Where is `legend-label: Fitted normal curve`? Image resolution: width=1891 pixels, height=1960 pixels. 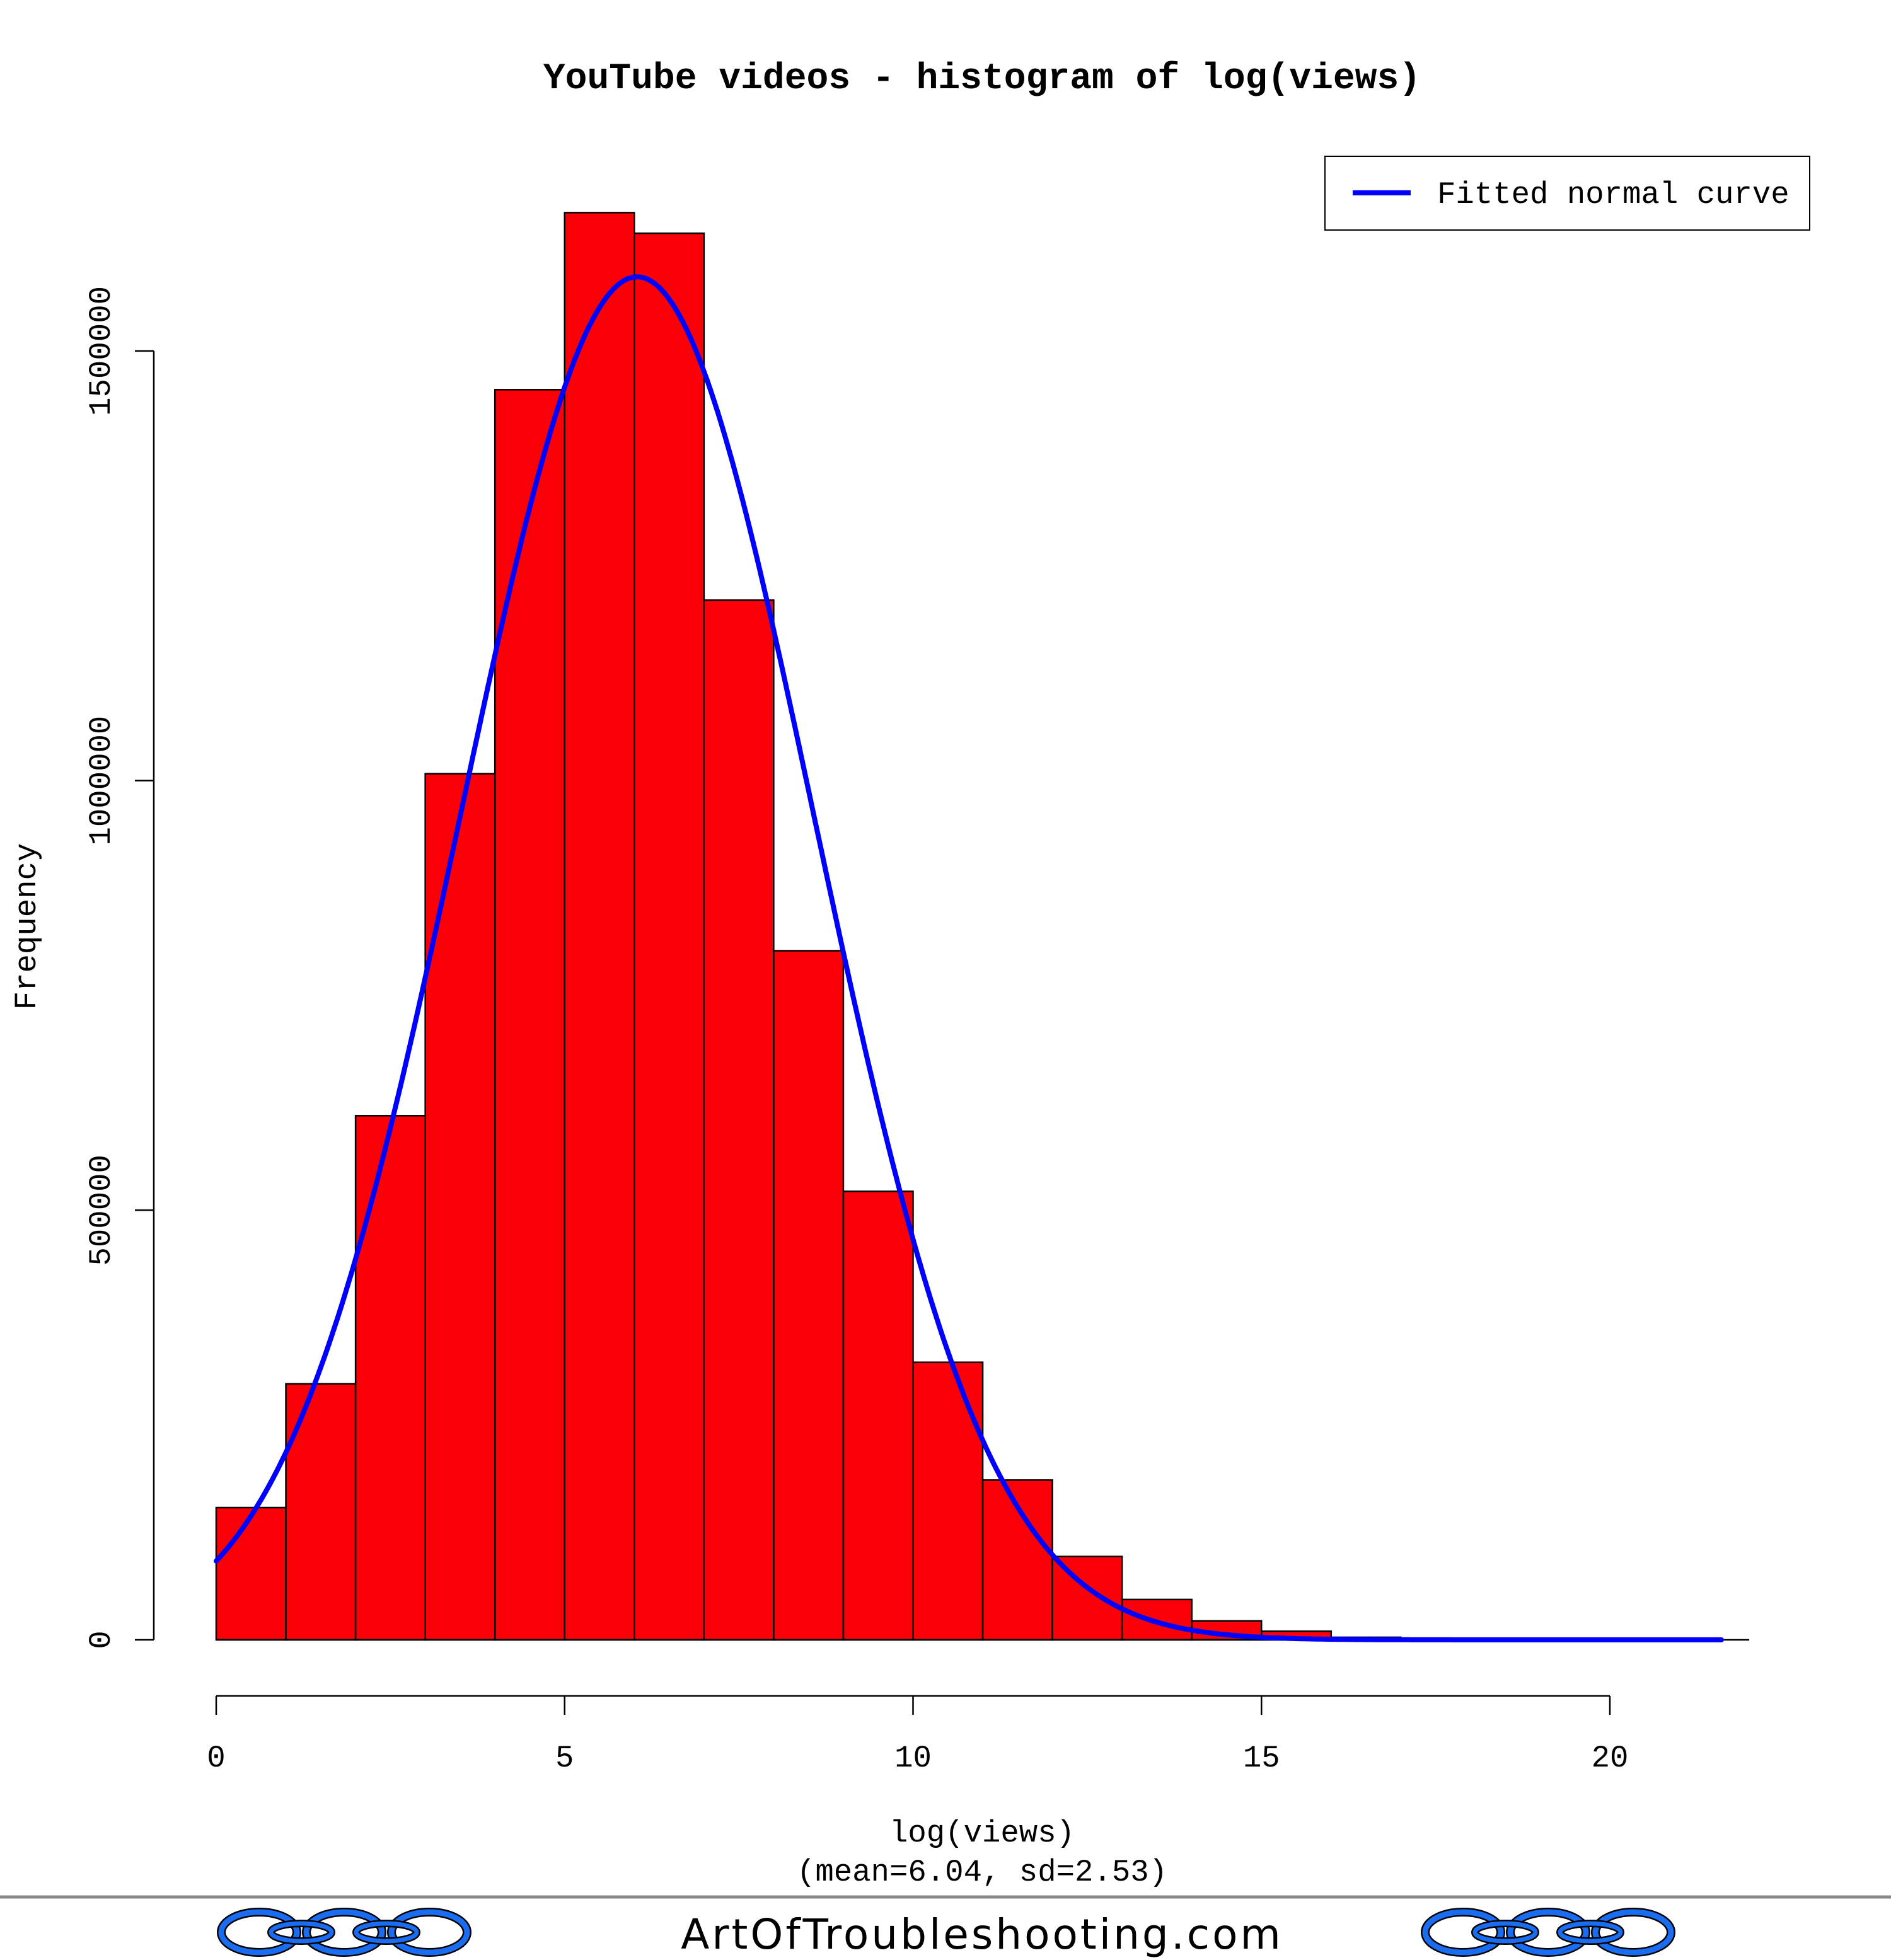 legend-label: Fitted normal curve is located at coordinates (1613, 194).